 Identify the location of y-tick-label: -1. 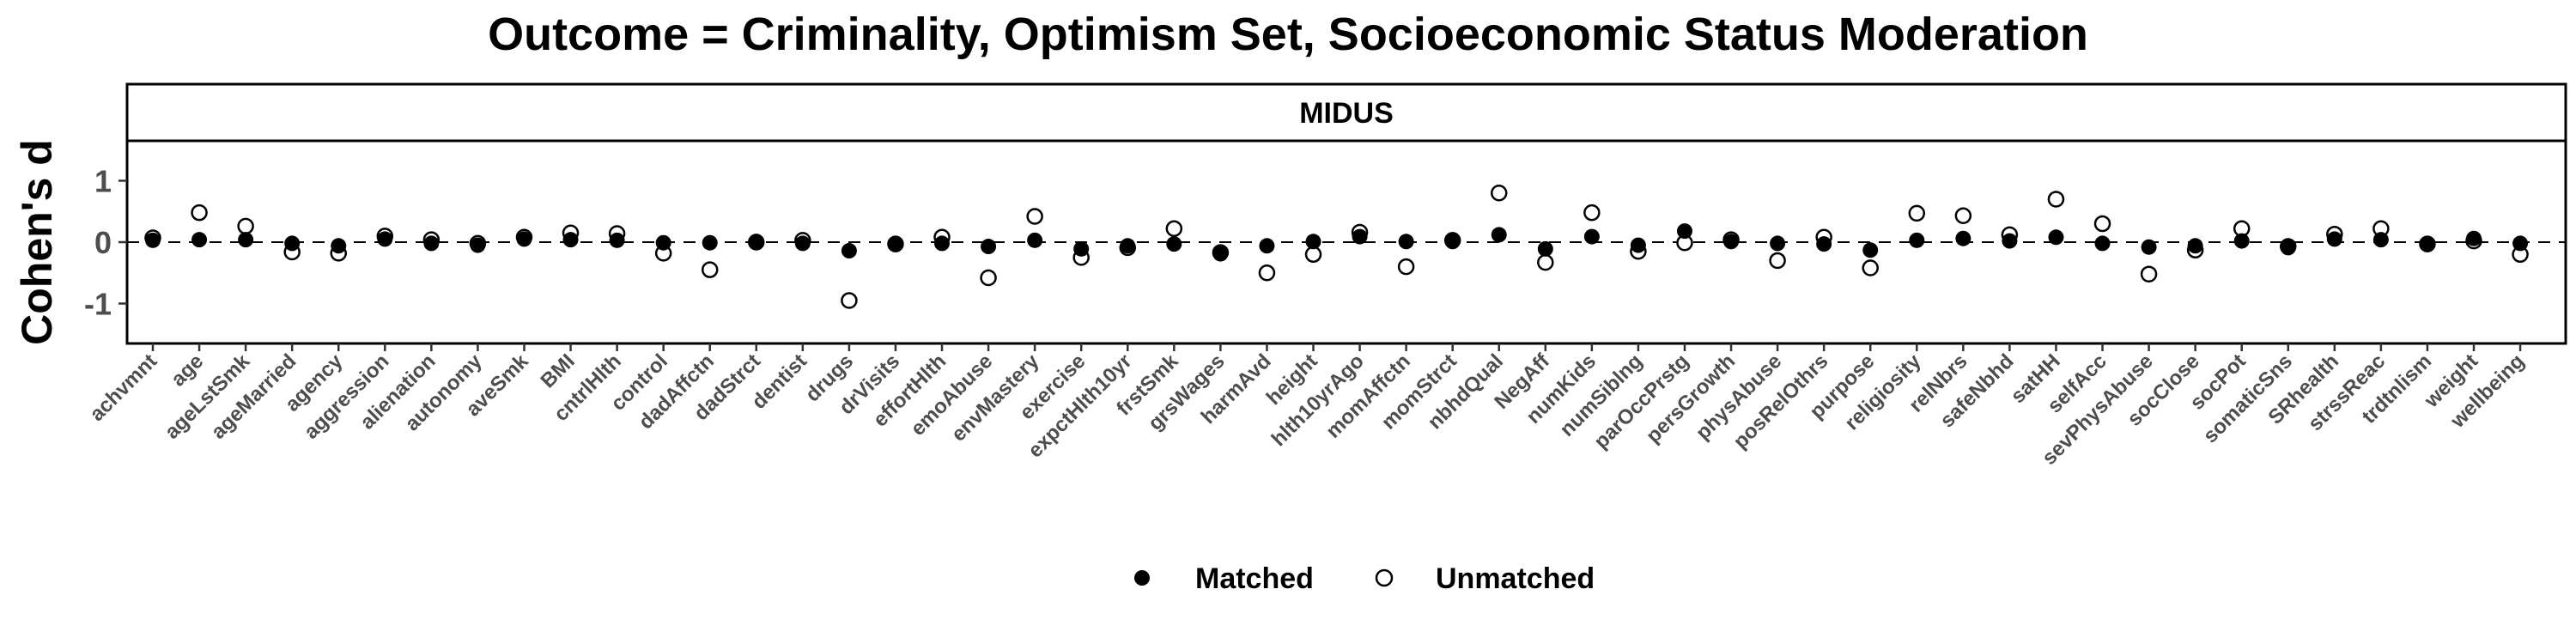
(98, 304).